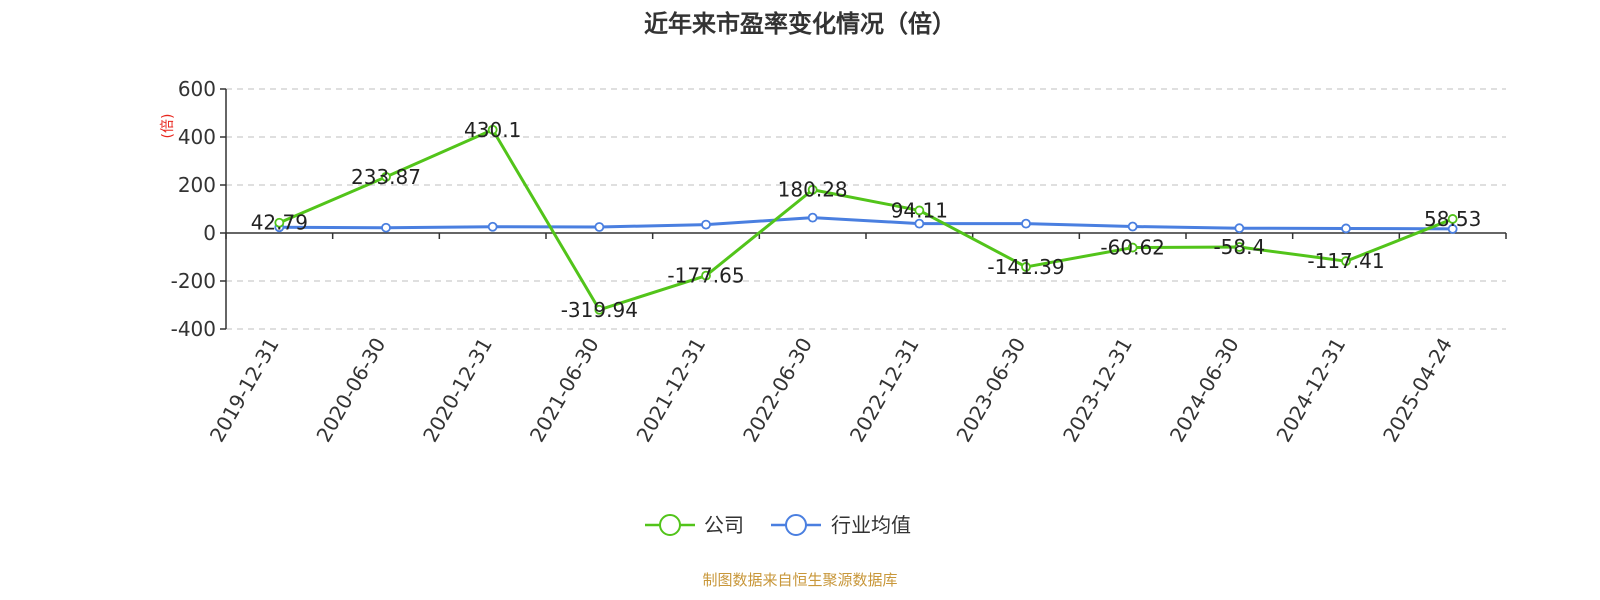 Image resolution: width=1600 pixels, height=600 pixels. What do you see at coordinates (197, 89) in the screenshot?
I see `y-tick-label: 600` at bounding box center [197, 89].